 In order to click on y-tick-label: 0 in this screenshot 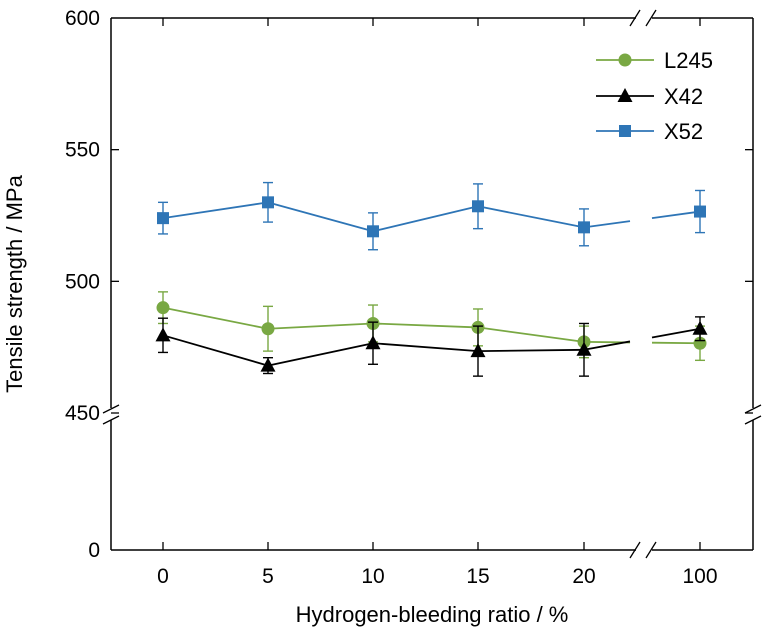, I will do `click(94, 550)`.